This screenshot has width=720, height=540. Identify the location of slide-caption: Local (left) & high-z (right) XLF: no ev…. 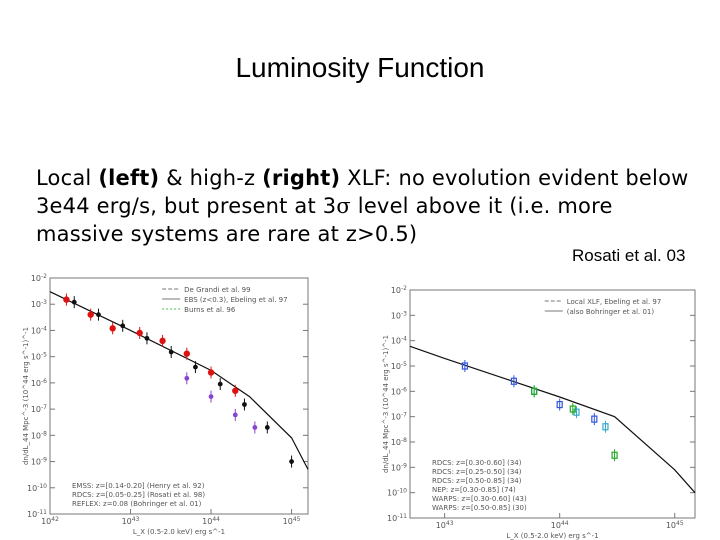
(371, 206).